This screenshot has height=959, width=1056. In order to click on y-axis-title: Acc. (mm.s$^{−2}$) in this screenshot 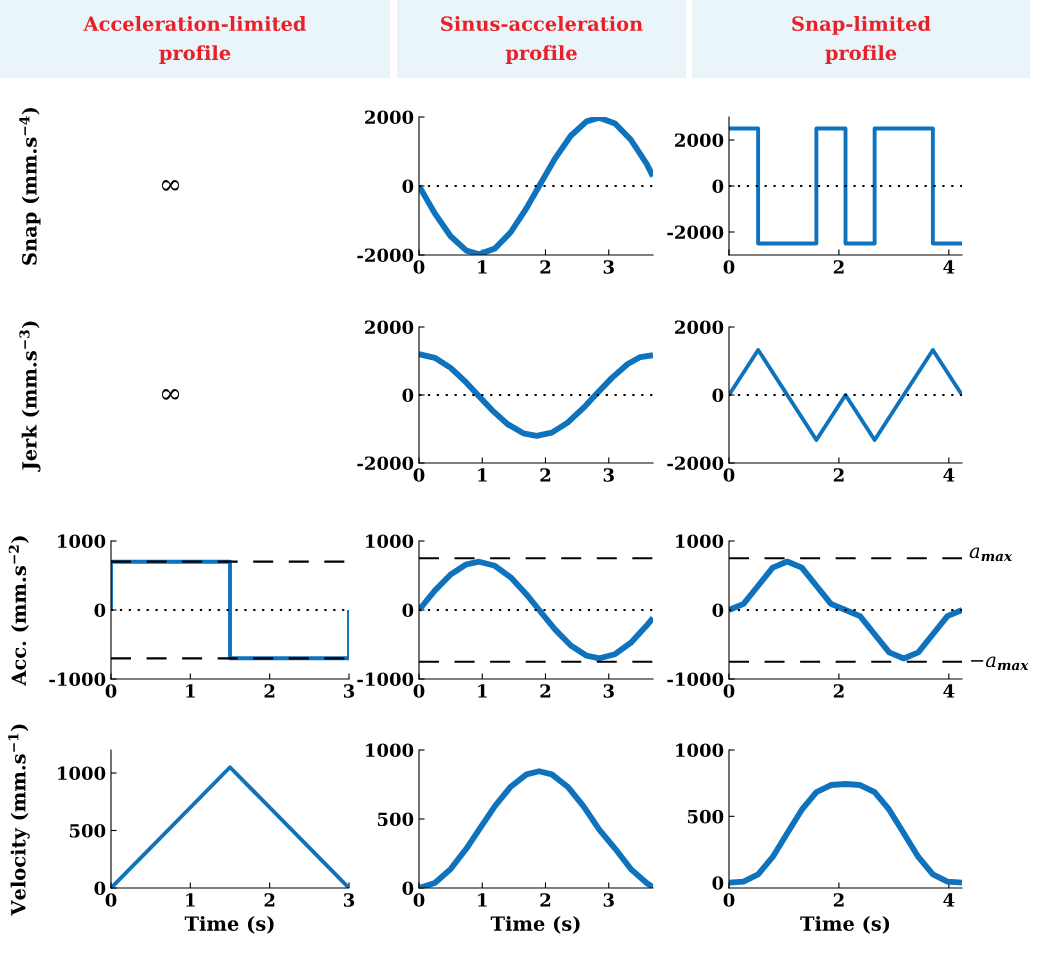, I will do `click(18, 611)`.